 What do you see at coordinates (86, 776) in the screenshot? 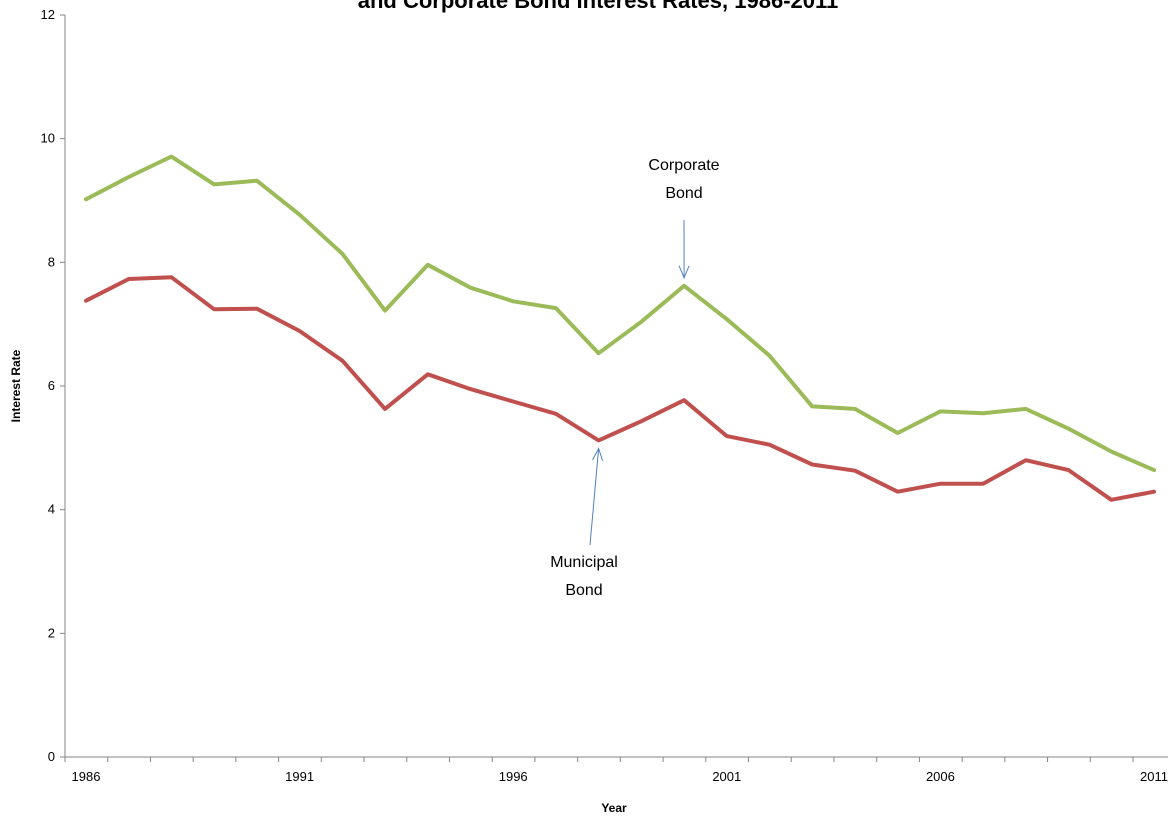
I see `x-tick-label: 1986` at bounding box center [86, 776].